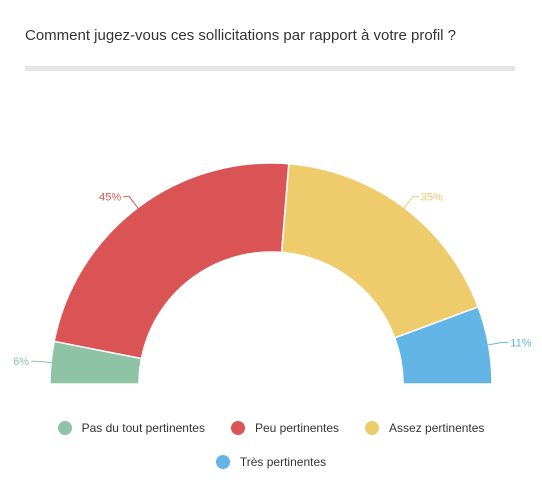  I want to click on legend-item-peu-pertinentes: Peu pertinentes, so click(285, 428).